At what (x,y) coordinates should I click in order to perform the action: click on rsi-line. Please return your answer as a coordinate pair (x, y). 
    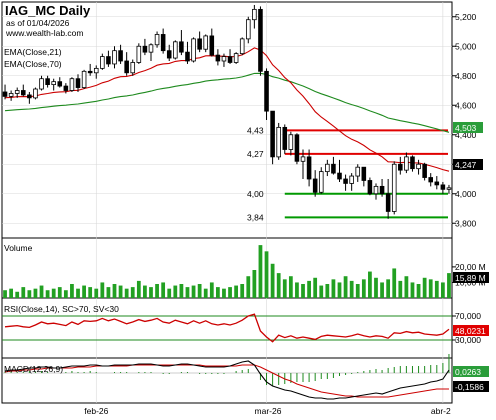
    Looking at the image, I should click on (227, 328).